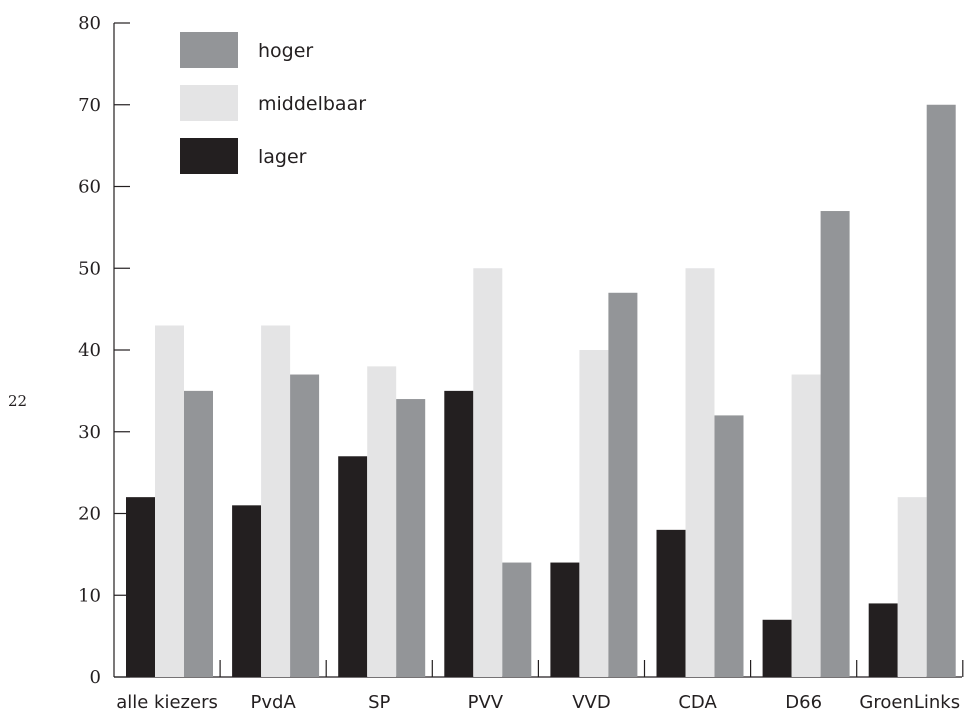  Describe the element at coordinates (282, 157) in the screenshot. I see `legend-label-lager: lager` at that location.